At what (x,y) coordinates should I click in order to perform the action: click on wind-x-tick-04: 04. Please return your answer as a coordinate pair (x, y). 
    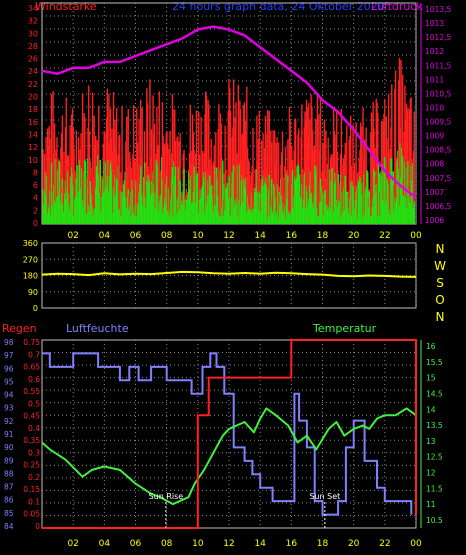
    Looking at the image, I should click on (105, 236).